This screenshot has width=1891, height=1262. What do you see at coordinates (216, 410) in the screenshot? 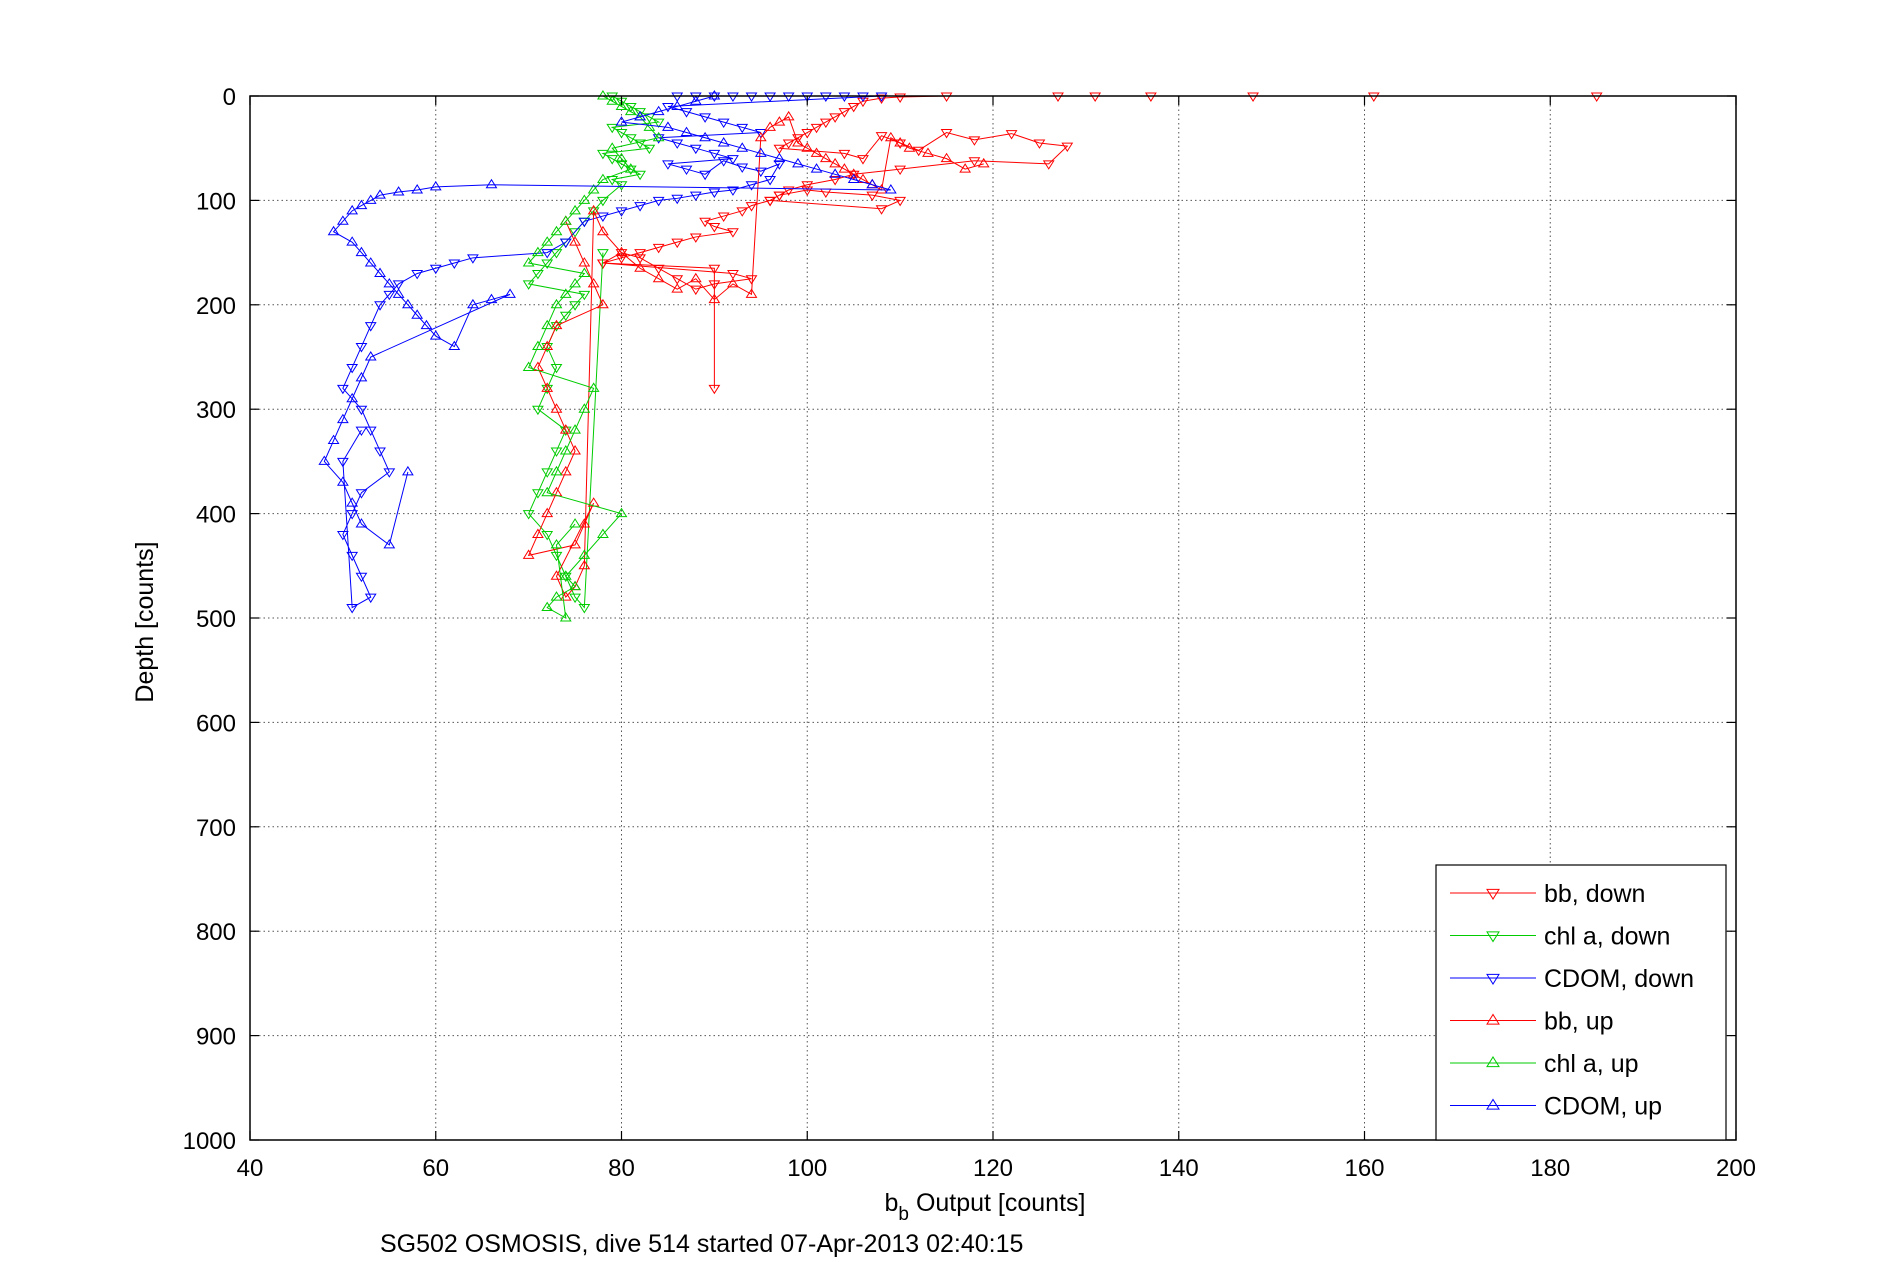
I see `y-tick-label: 300` at bounding box center [216, 410].